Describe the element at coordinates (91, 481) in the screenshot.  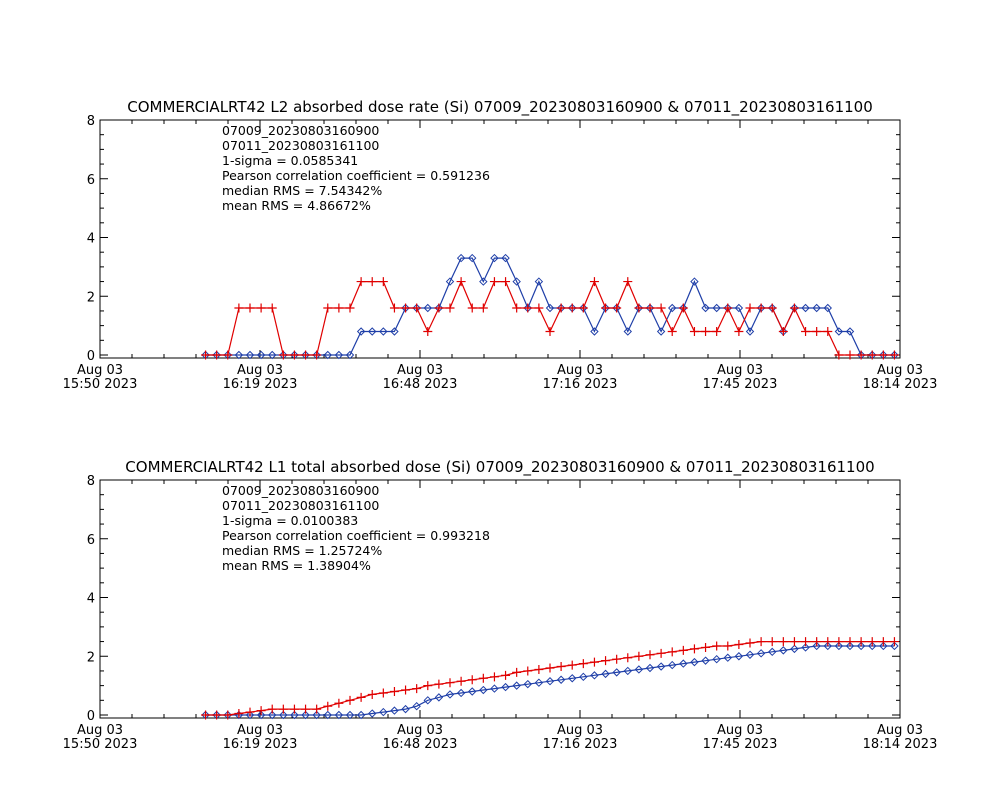
I see `y-tick-label: 8` at that location.